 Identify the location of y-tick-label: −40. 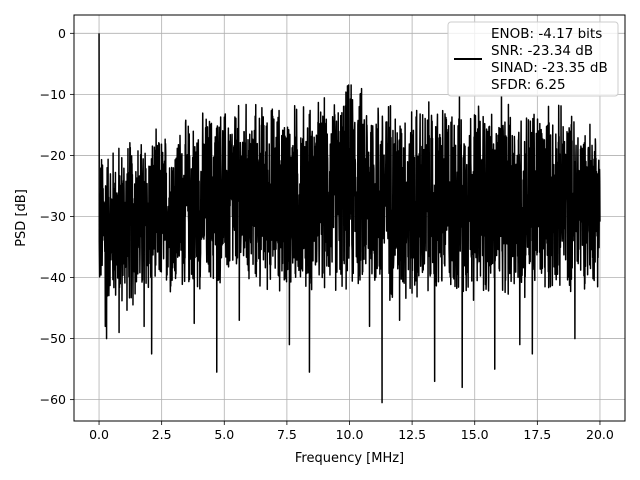
(53, 277).